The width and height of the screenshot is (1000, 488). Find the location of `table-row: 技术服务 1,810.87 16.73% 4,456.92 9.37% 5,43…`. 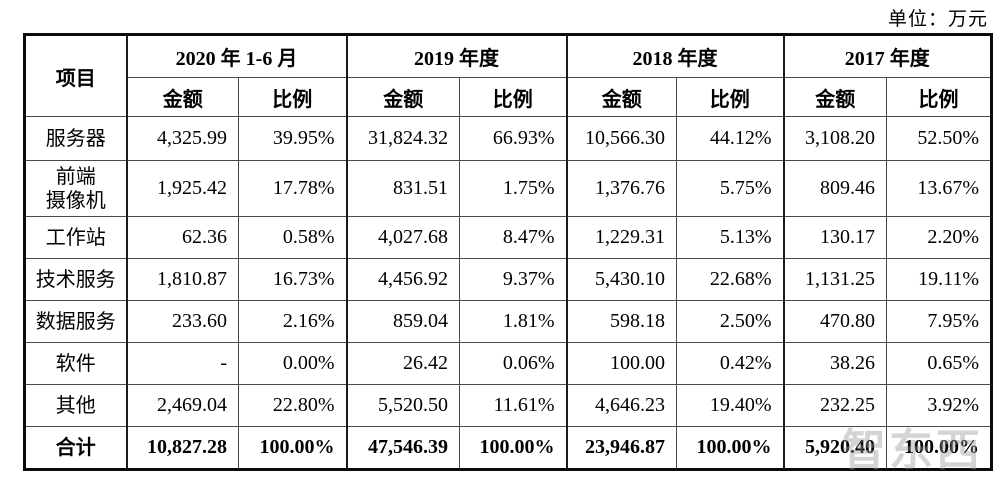

table-row: 技术服务 1,810.87 16.73% 4,456.92 9.37% 5,43… is located at coordinates (508, 279).